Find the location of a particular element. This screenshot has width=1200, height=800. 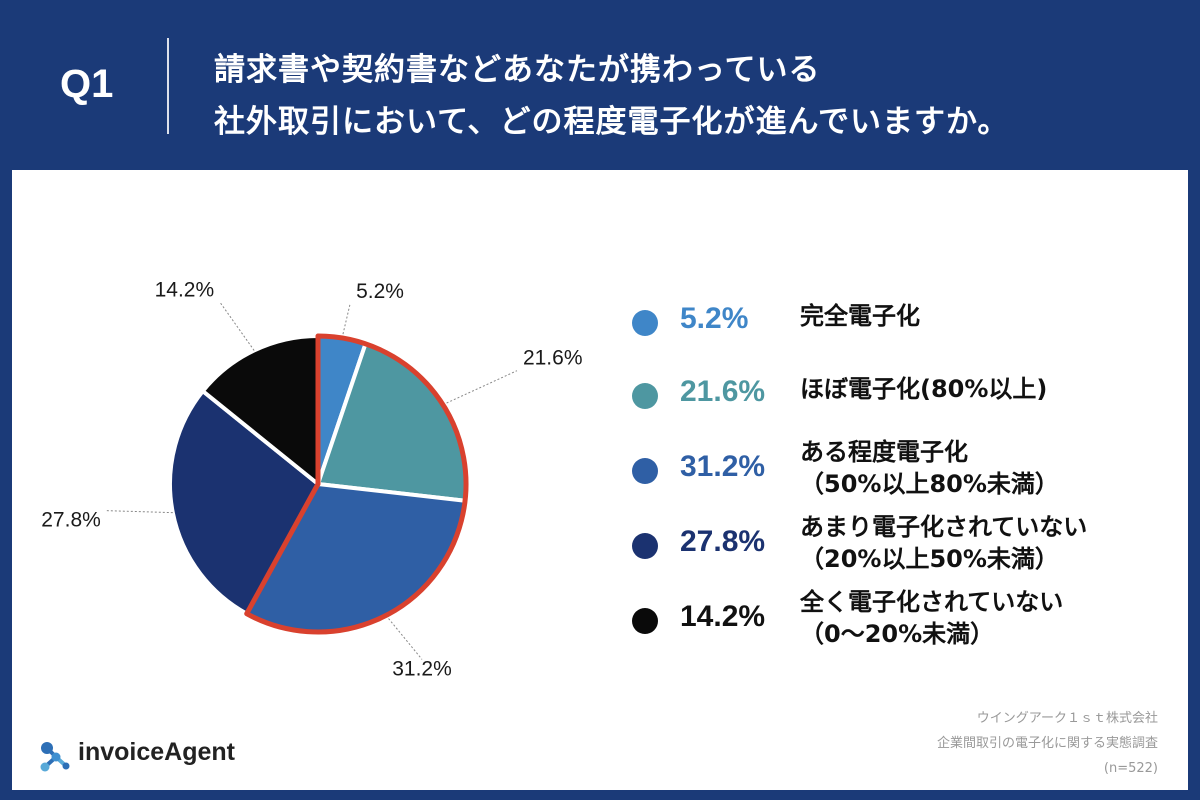

legend-label-1-line1: 完全電子化 is located at coordinates (860, 316).